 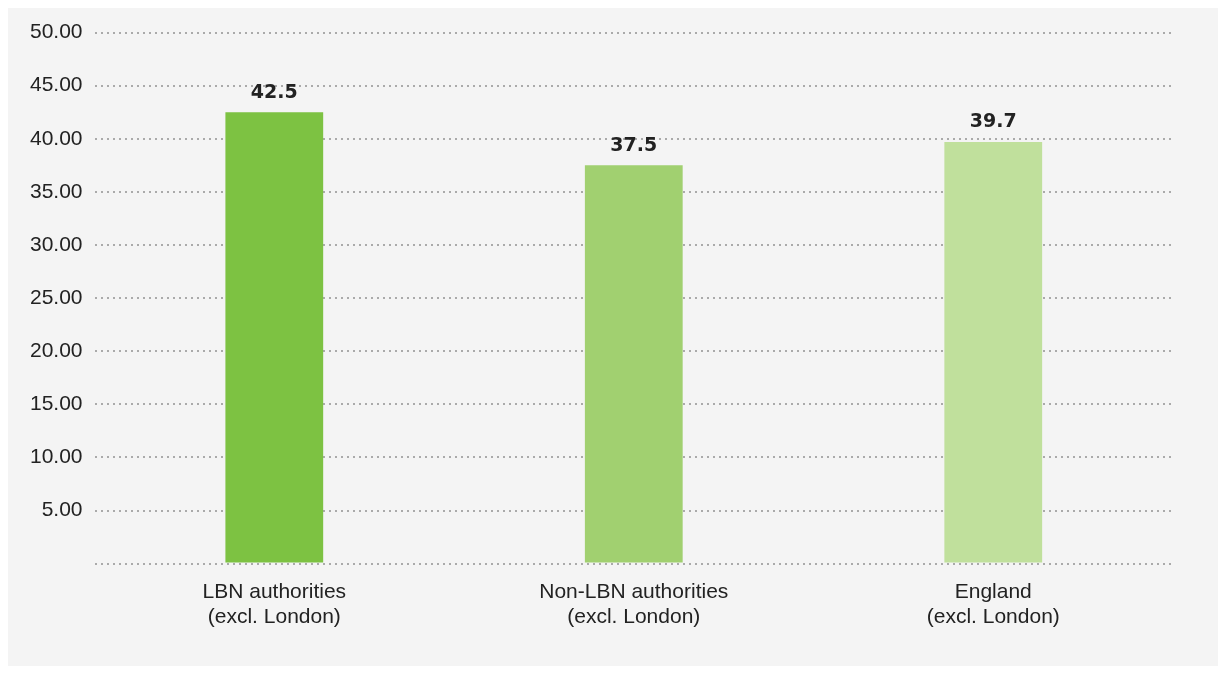 I want to click on x-tick-label: England (excl. London), so click(x=993, y=603).